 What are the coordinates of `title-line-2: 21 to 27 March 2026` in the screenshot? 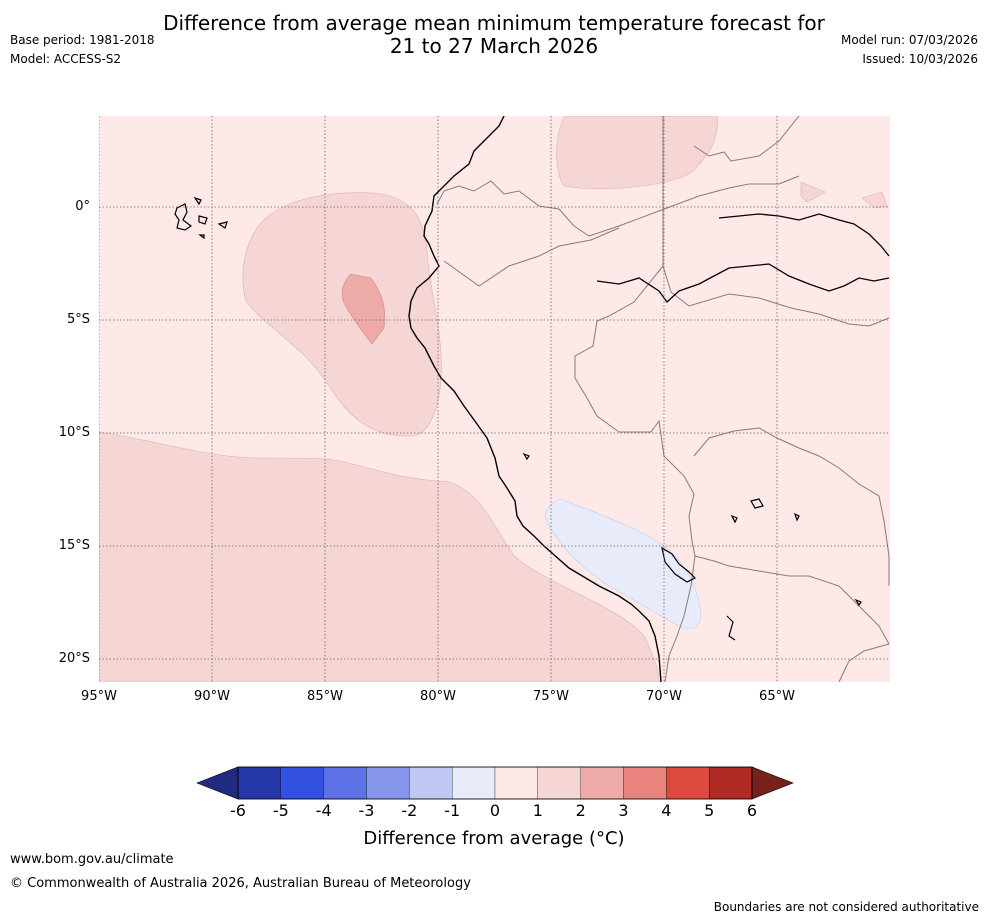 It's located at (494, 46).